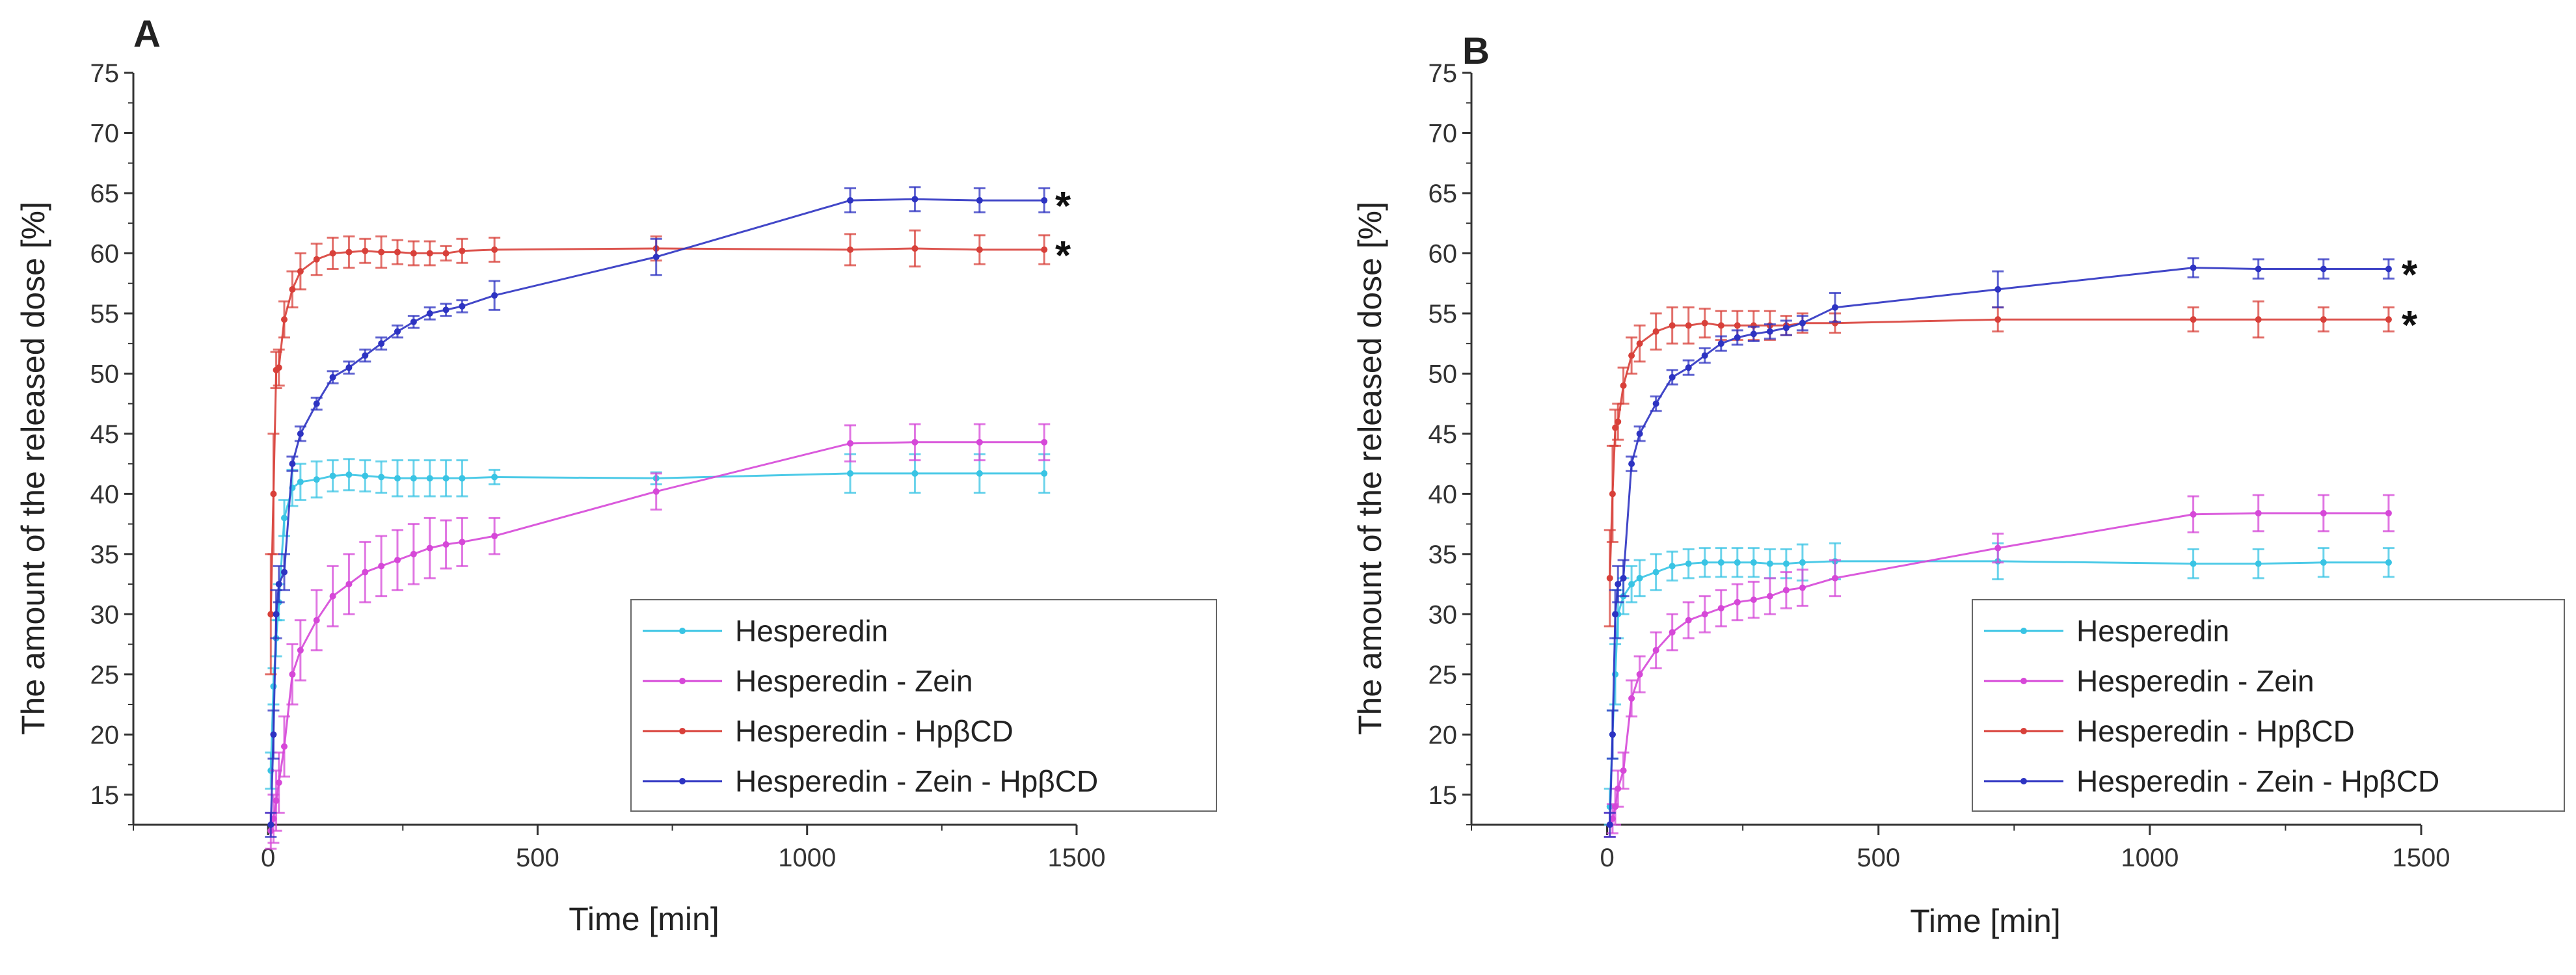 This screenshot has width=2576, height=975. Describe the element at coordinates (657, 431) in the screenshot. I see `series-line-hesperedin-hpbcd` at that location.